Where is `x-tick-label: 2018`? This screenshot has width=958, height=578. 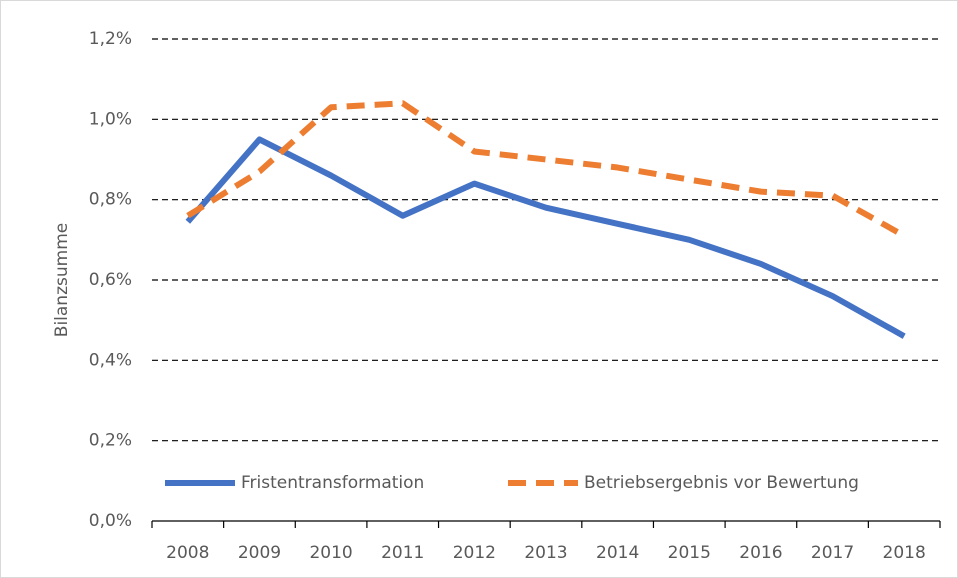
x-tick-label: 2018 is located at coordinates (904, 553).